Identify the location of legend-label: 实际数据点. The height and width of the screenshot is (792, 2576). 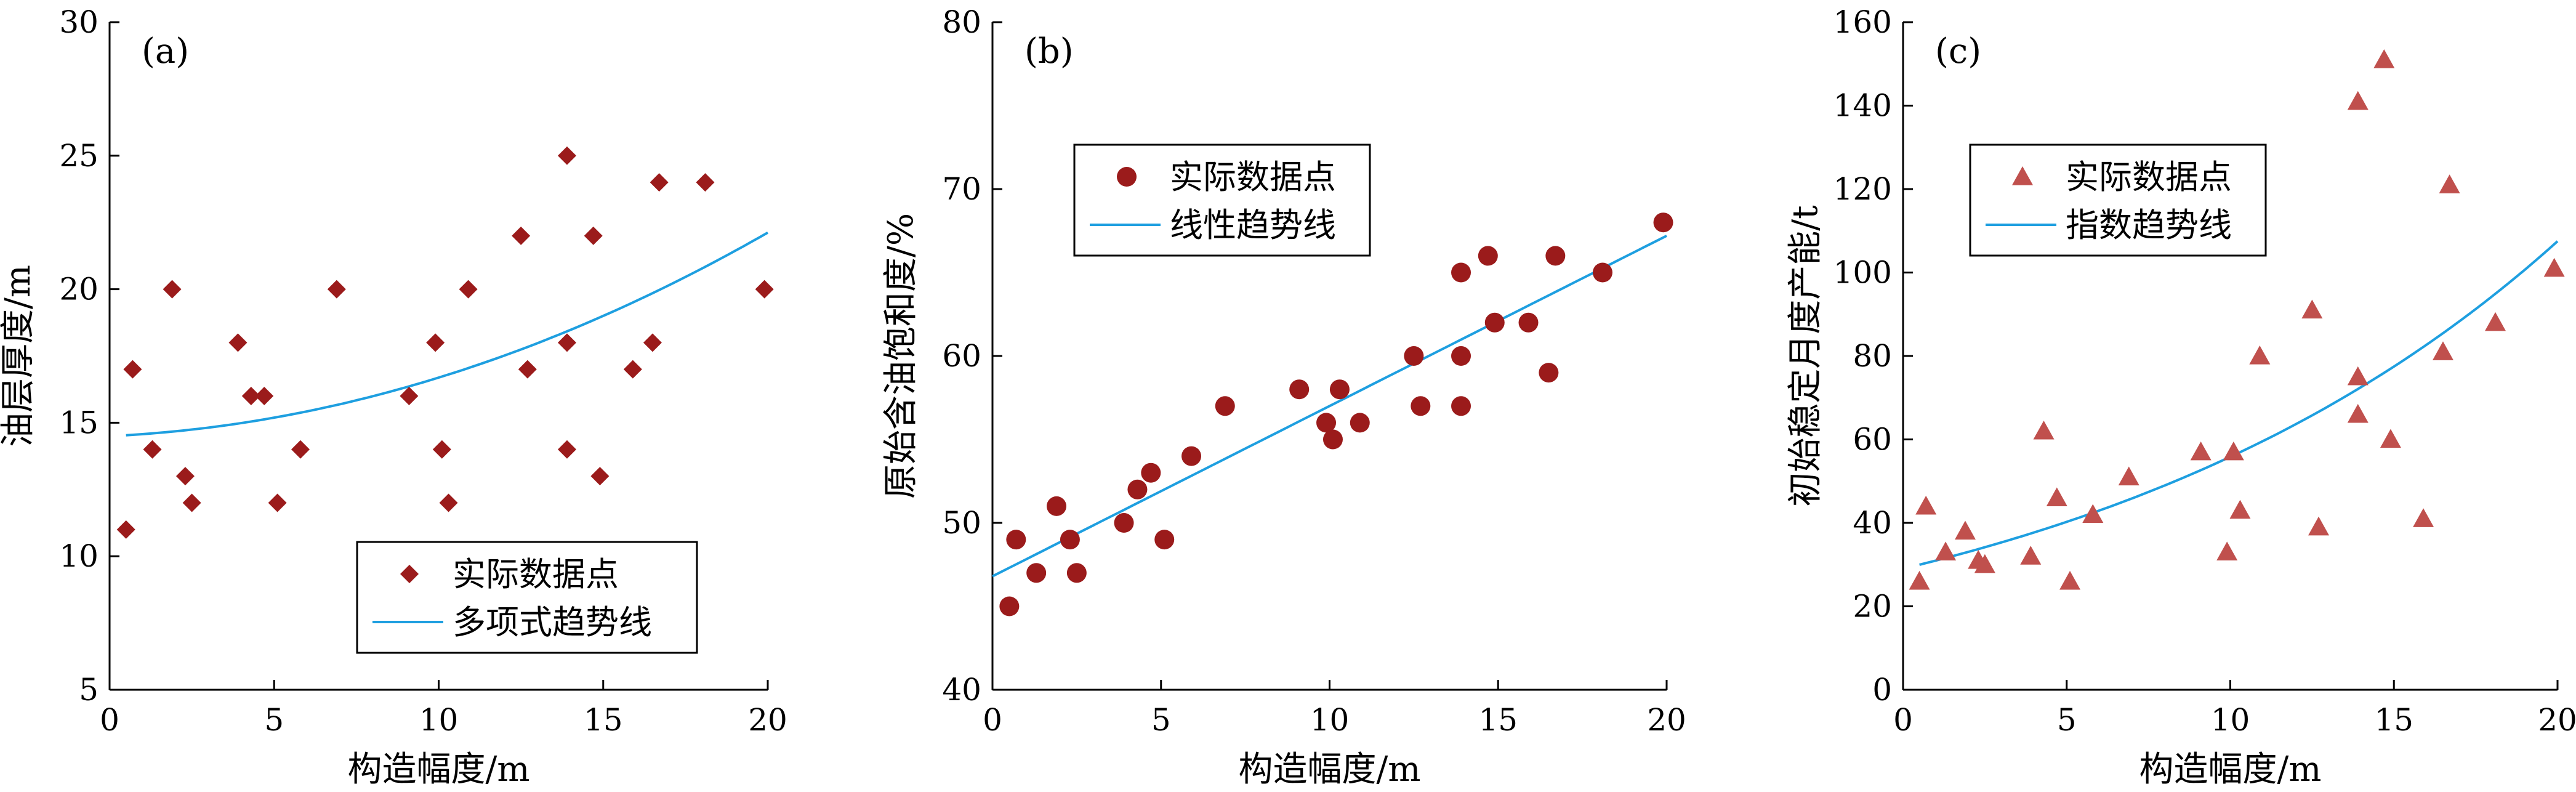
(1253, 177).